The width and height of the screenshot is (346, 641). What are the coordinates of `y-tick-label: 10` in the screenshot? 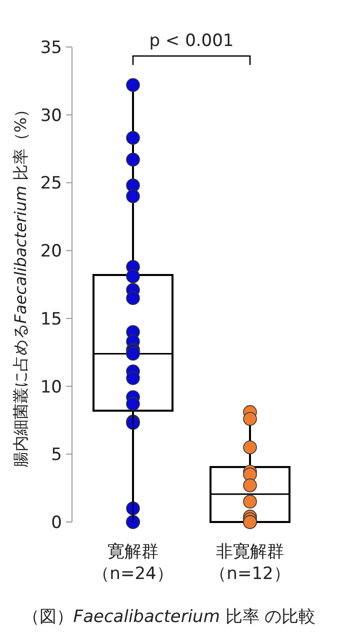 It's located at (51, 387).